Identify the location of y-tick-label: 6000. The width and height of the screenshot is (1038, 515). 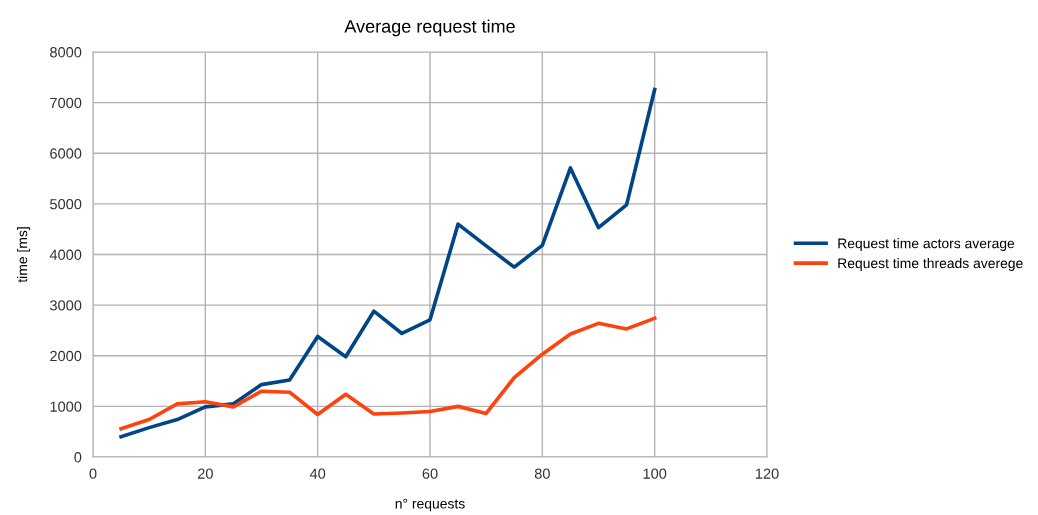
(66, 153).